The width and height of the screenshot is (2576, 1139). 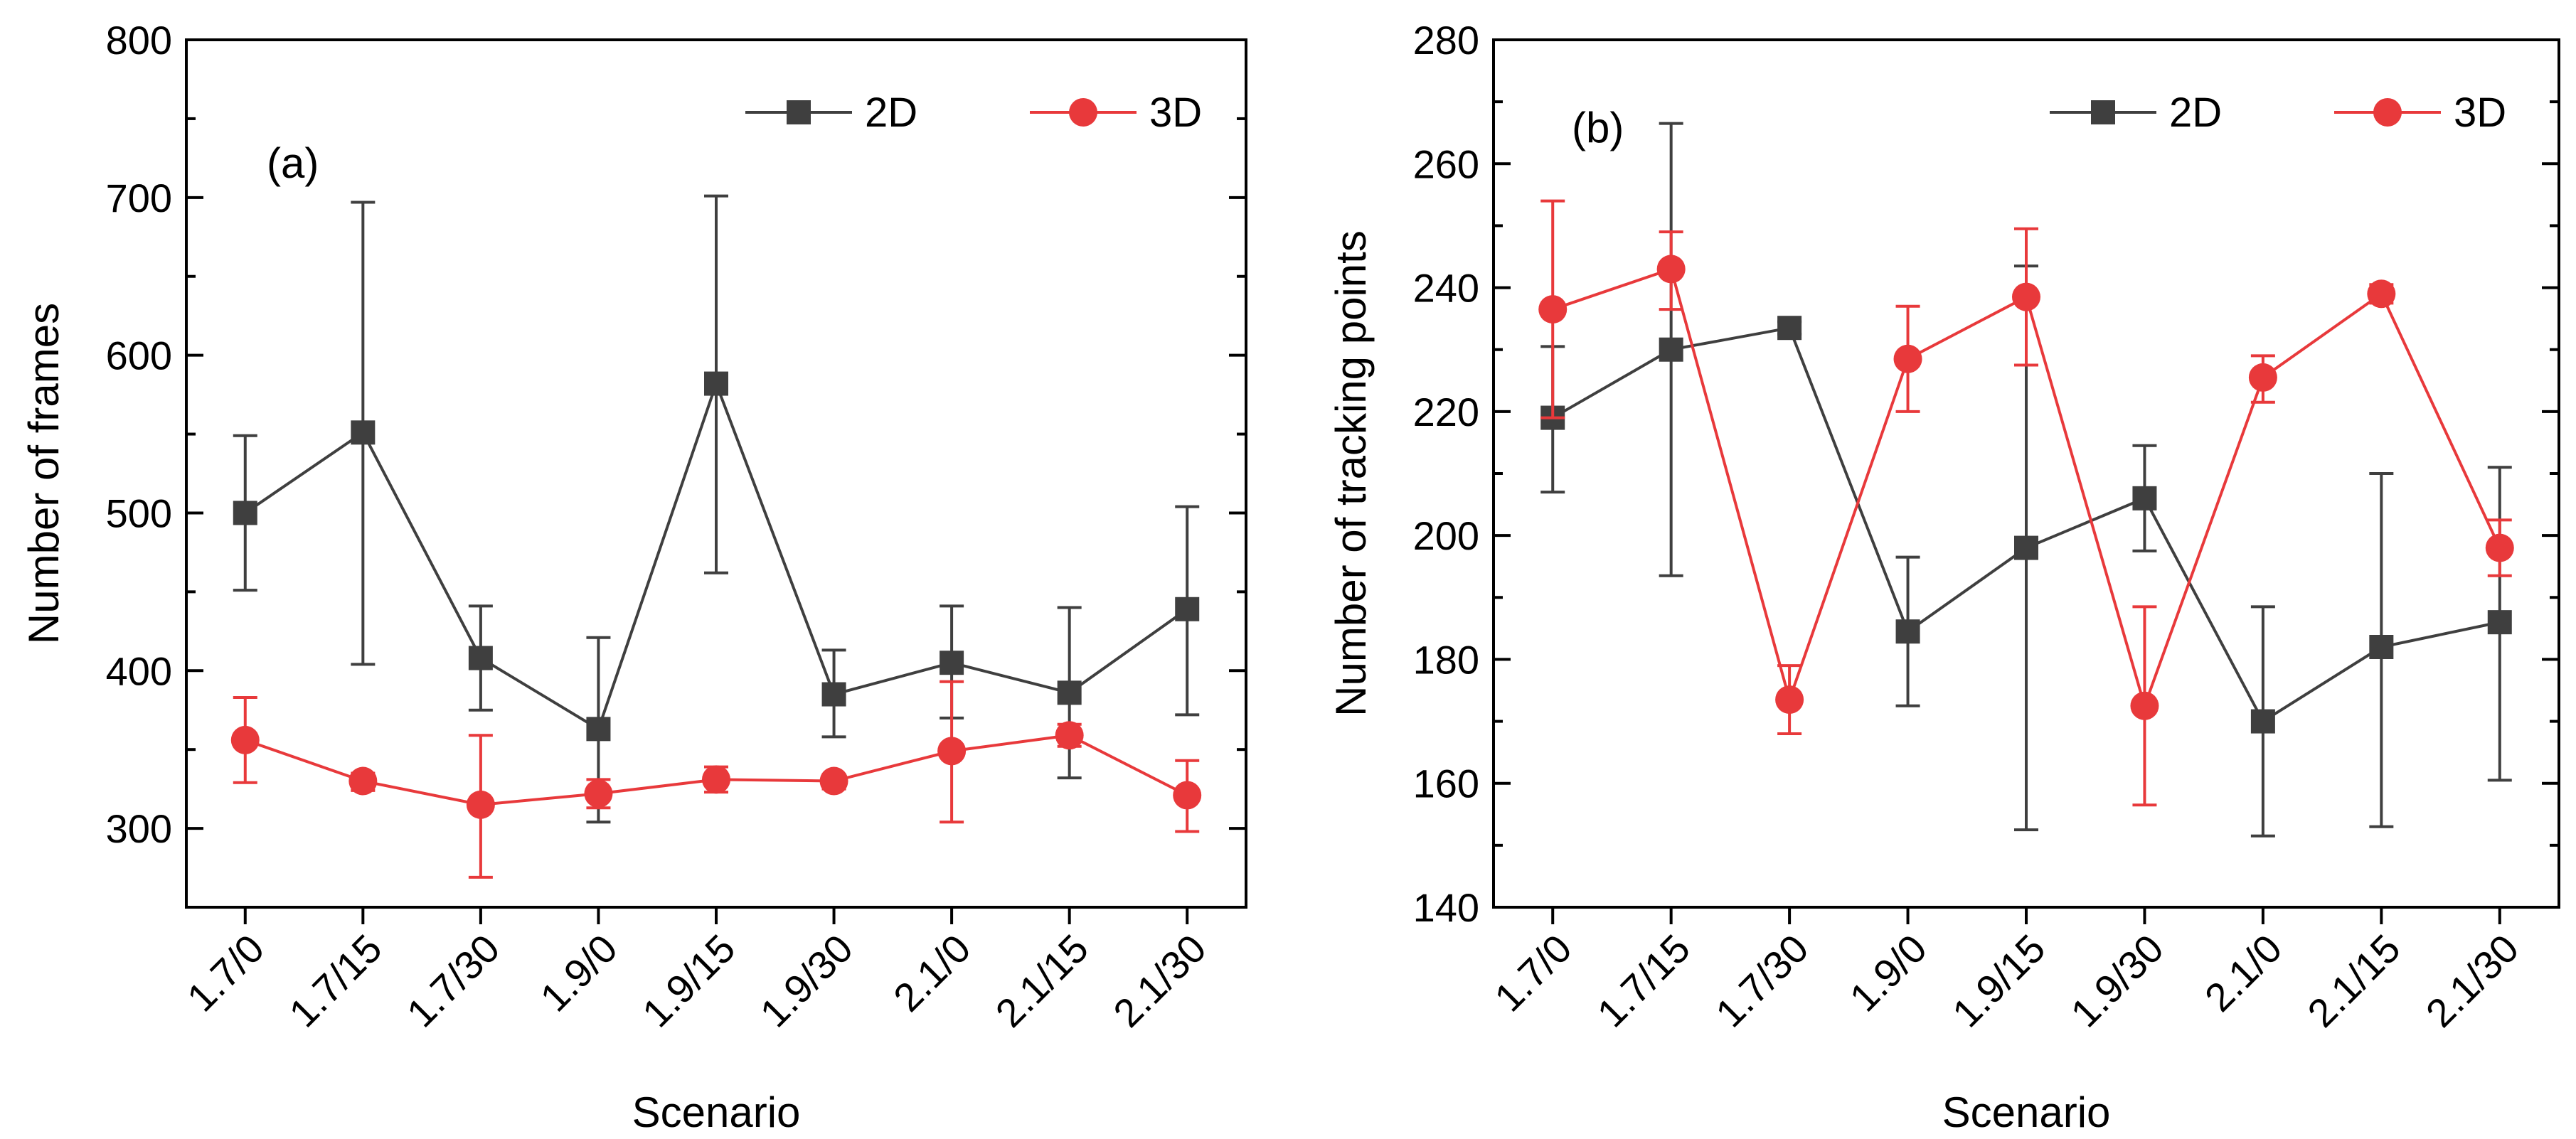 What do you see at coordinates (1446, 40) in the screenshot?
I see `y-tick-label: 280` at bounding box center [1446, 40].